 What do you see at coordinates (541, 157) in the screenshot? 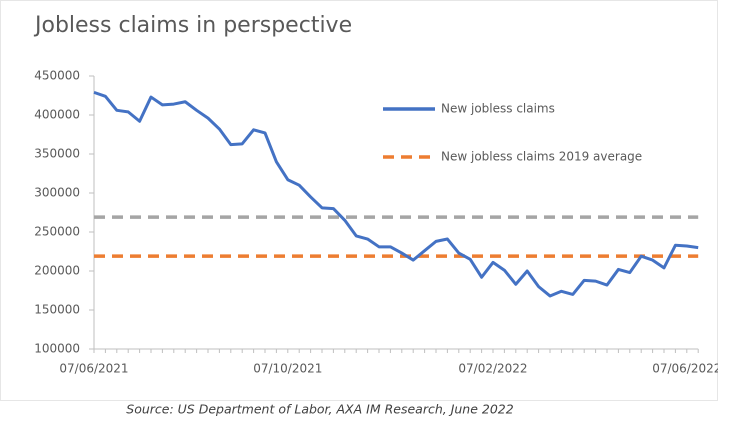
I see `legend-label: New jobless claims 2019 average` at bounding box center [541, 157].